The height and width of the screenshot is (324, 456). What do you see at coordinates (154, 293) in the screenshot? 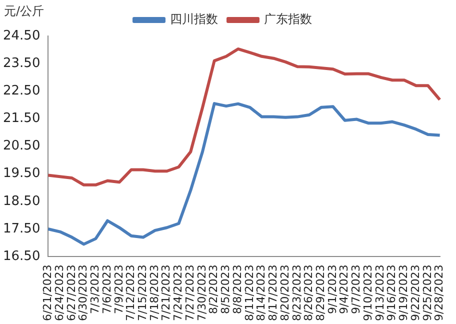
I see `x-tick-label: 7/18/2023` at bounding box center [154, 293].